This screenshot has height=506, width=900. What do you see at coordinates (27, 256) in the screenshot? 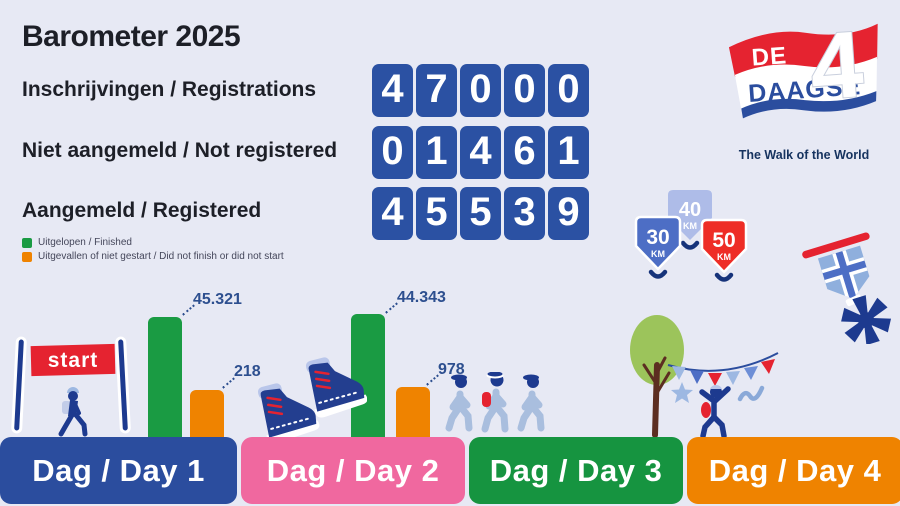
I see `dnf-swatch-icon` at bounding box center [27, 256].